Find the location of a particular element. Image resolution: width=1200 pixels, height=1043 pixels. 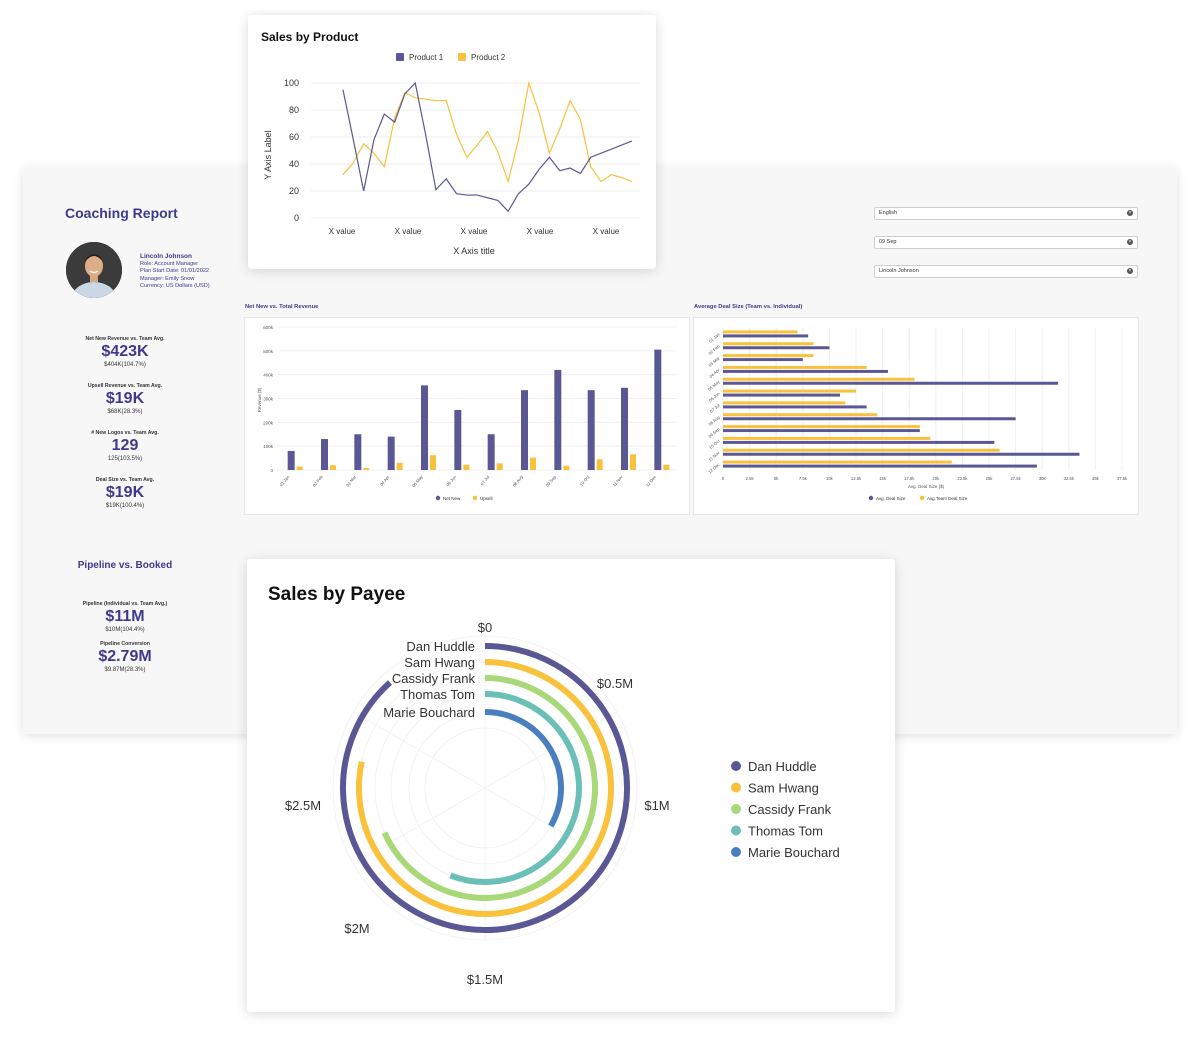

axis-tick-label: $2M is located at coordinates (356, 928).